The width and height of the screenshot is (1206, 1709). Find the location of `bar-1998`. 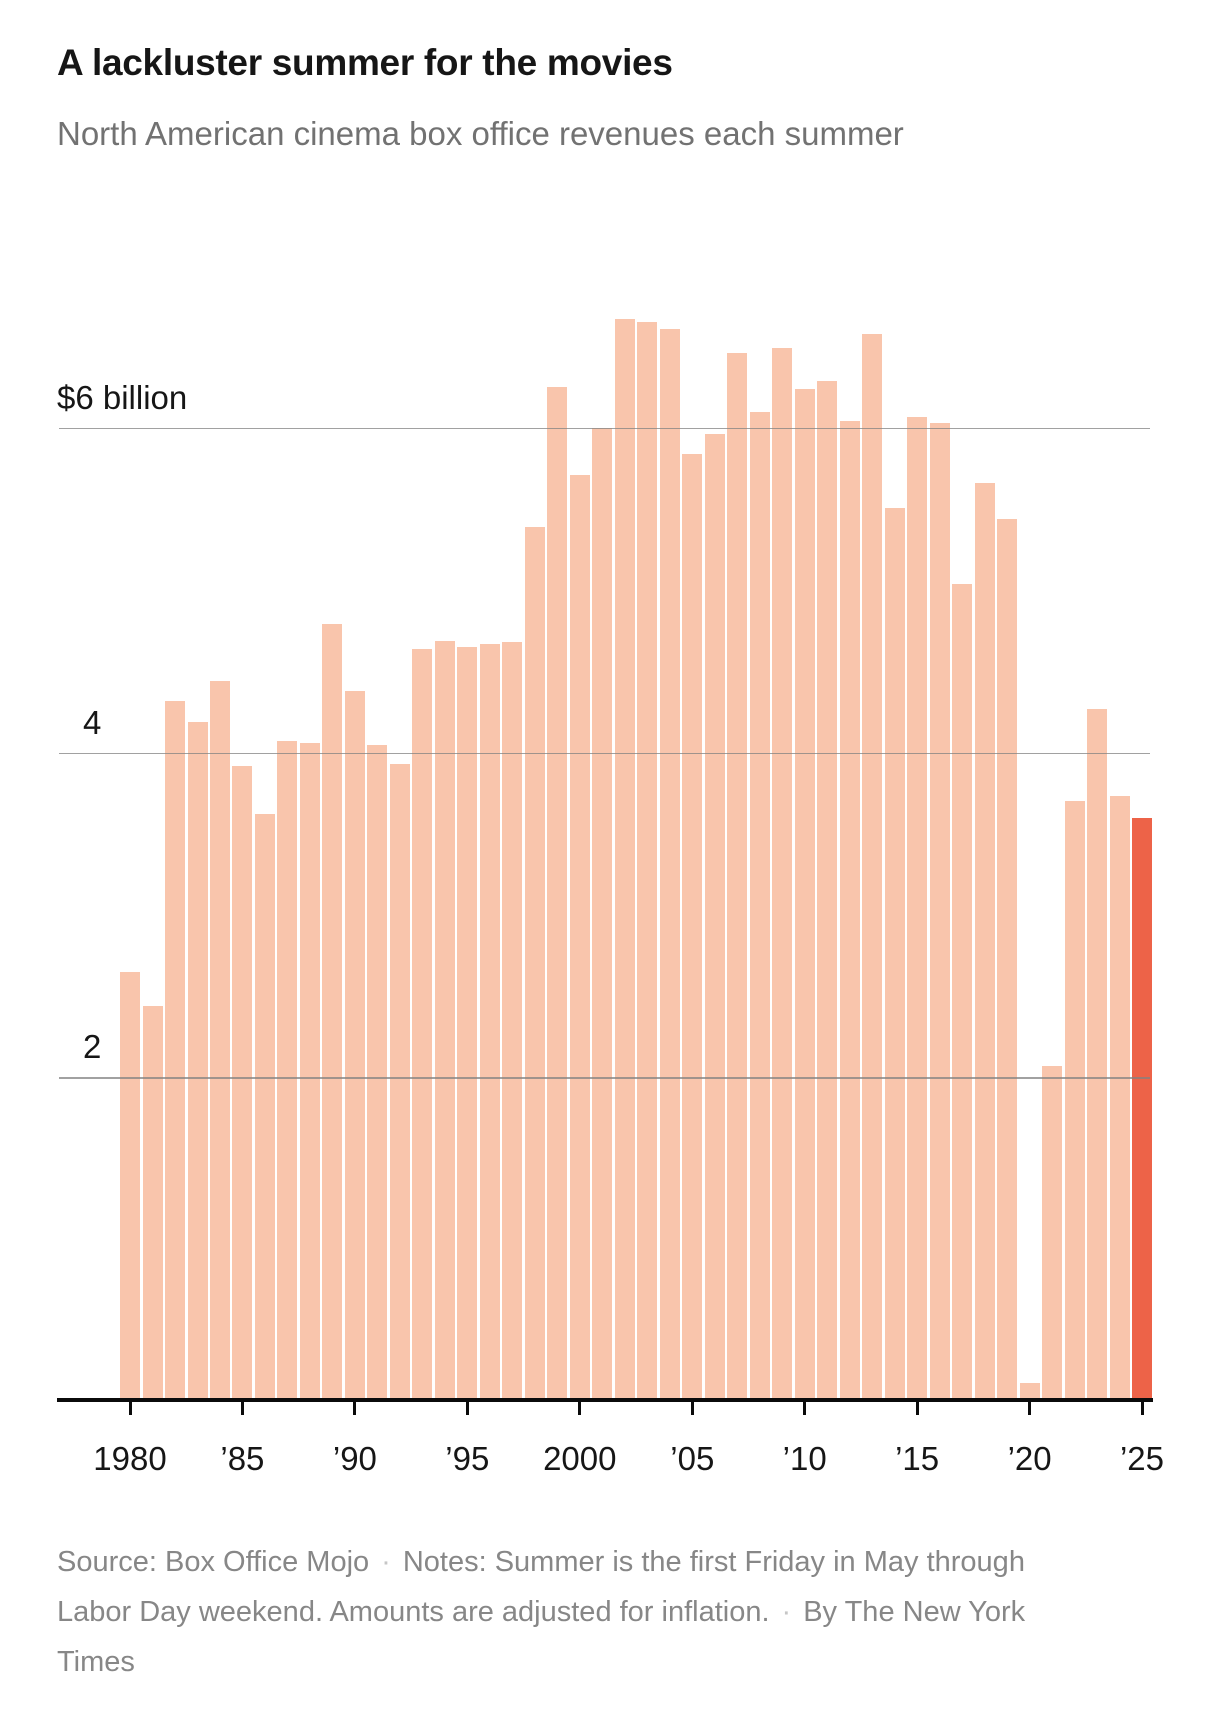

bar-1998 is located at coordinates (534, 964).